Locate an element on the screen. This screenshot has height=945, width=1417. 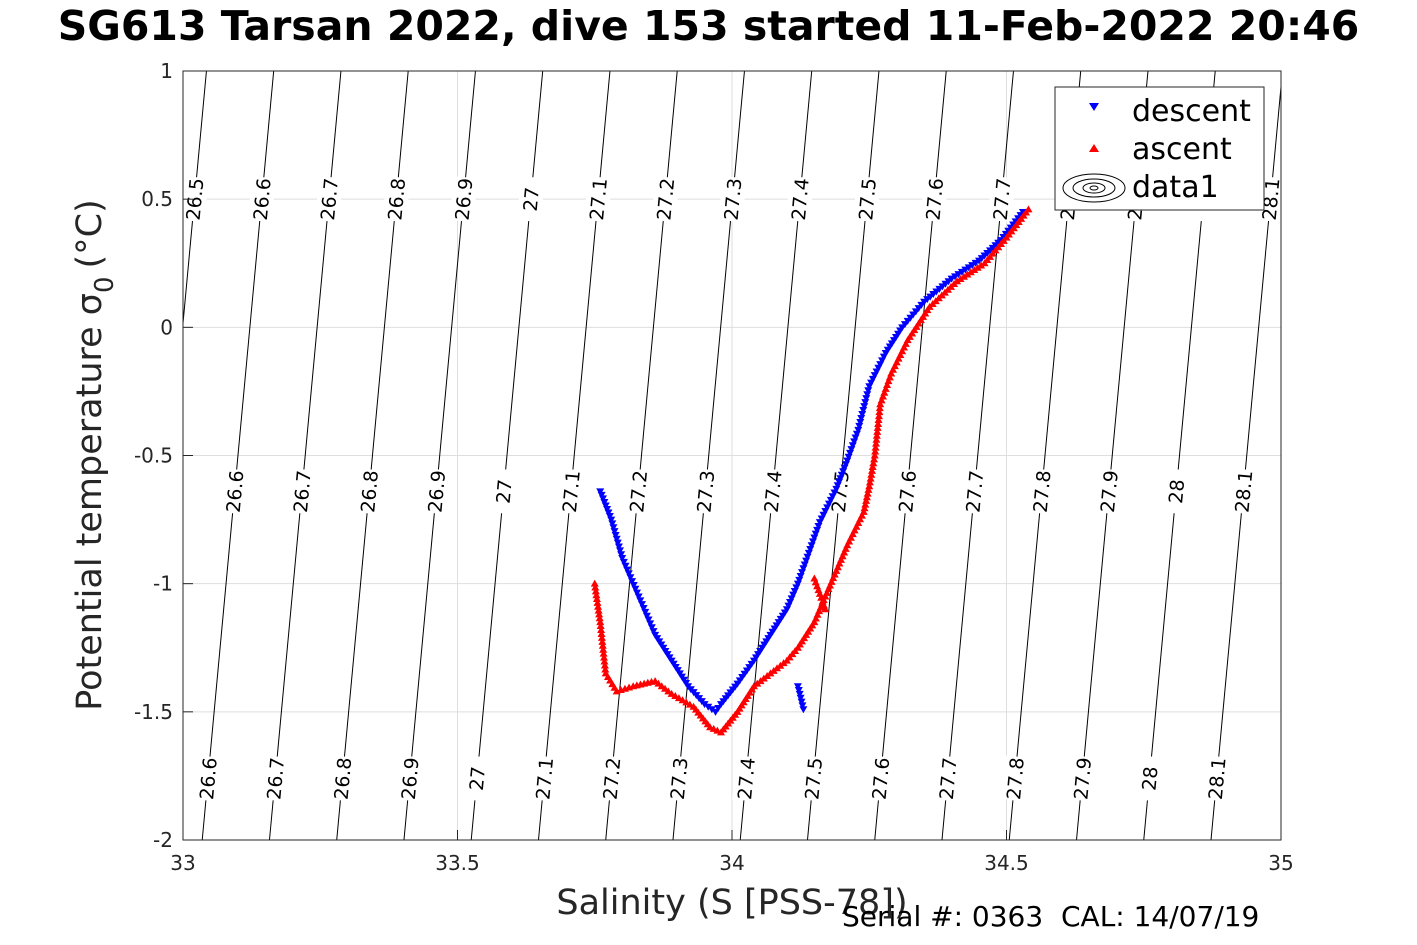
isopycnal-label: 27.2 is located at coordinates (613, 778).